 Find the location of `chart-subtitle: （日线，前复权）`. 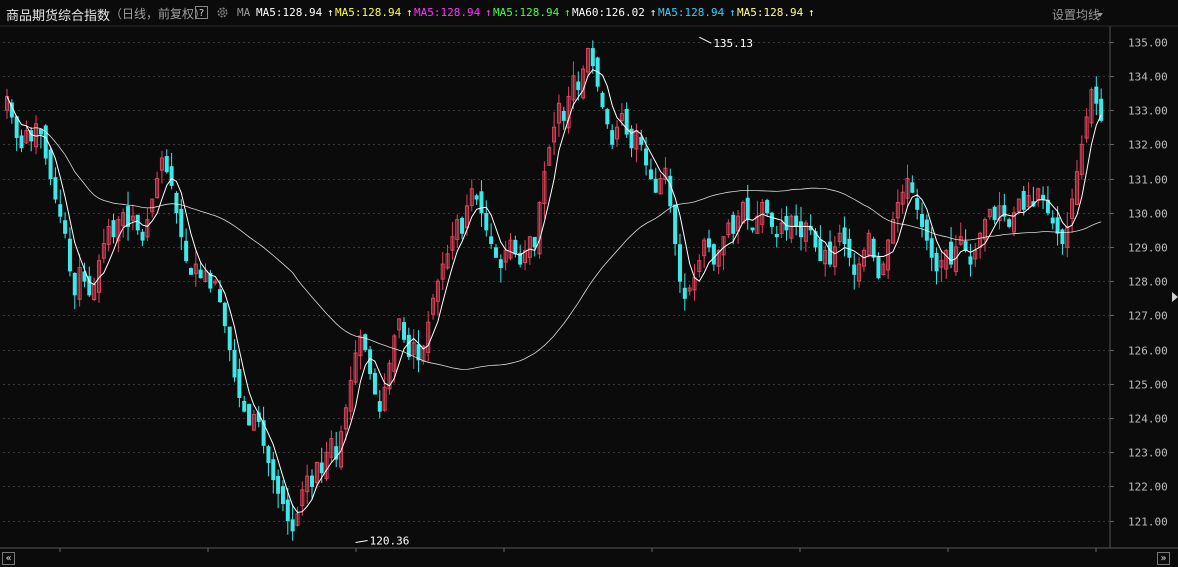

chart-subtitle: （日线，前复权） is located at coordinates (158, 14).